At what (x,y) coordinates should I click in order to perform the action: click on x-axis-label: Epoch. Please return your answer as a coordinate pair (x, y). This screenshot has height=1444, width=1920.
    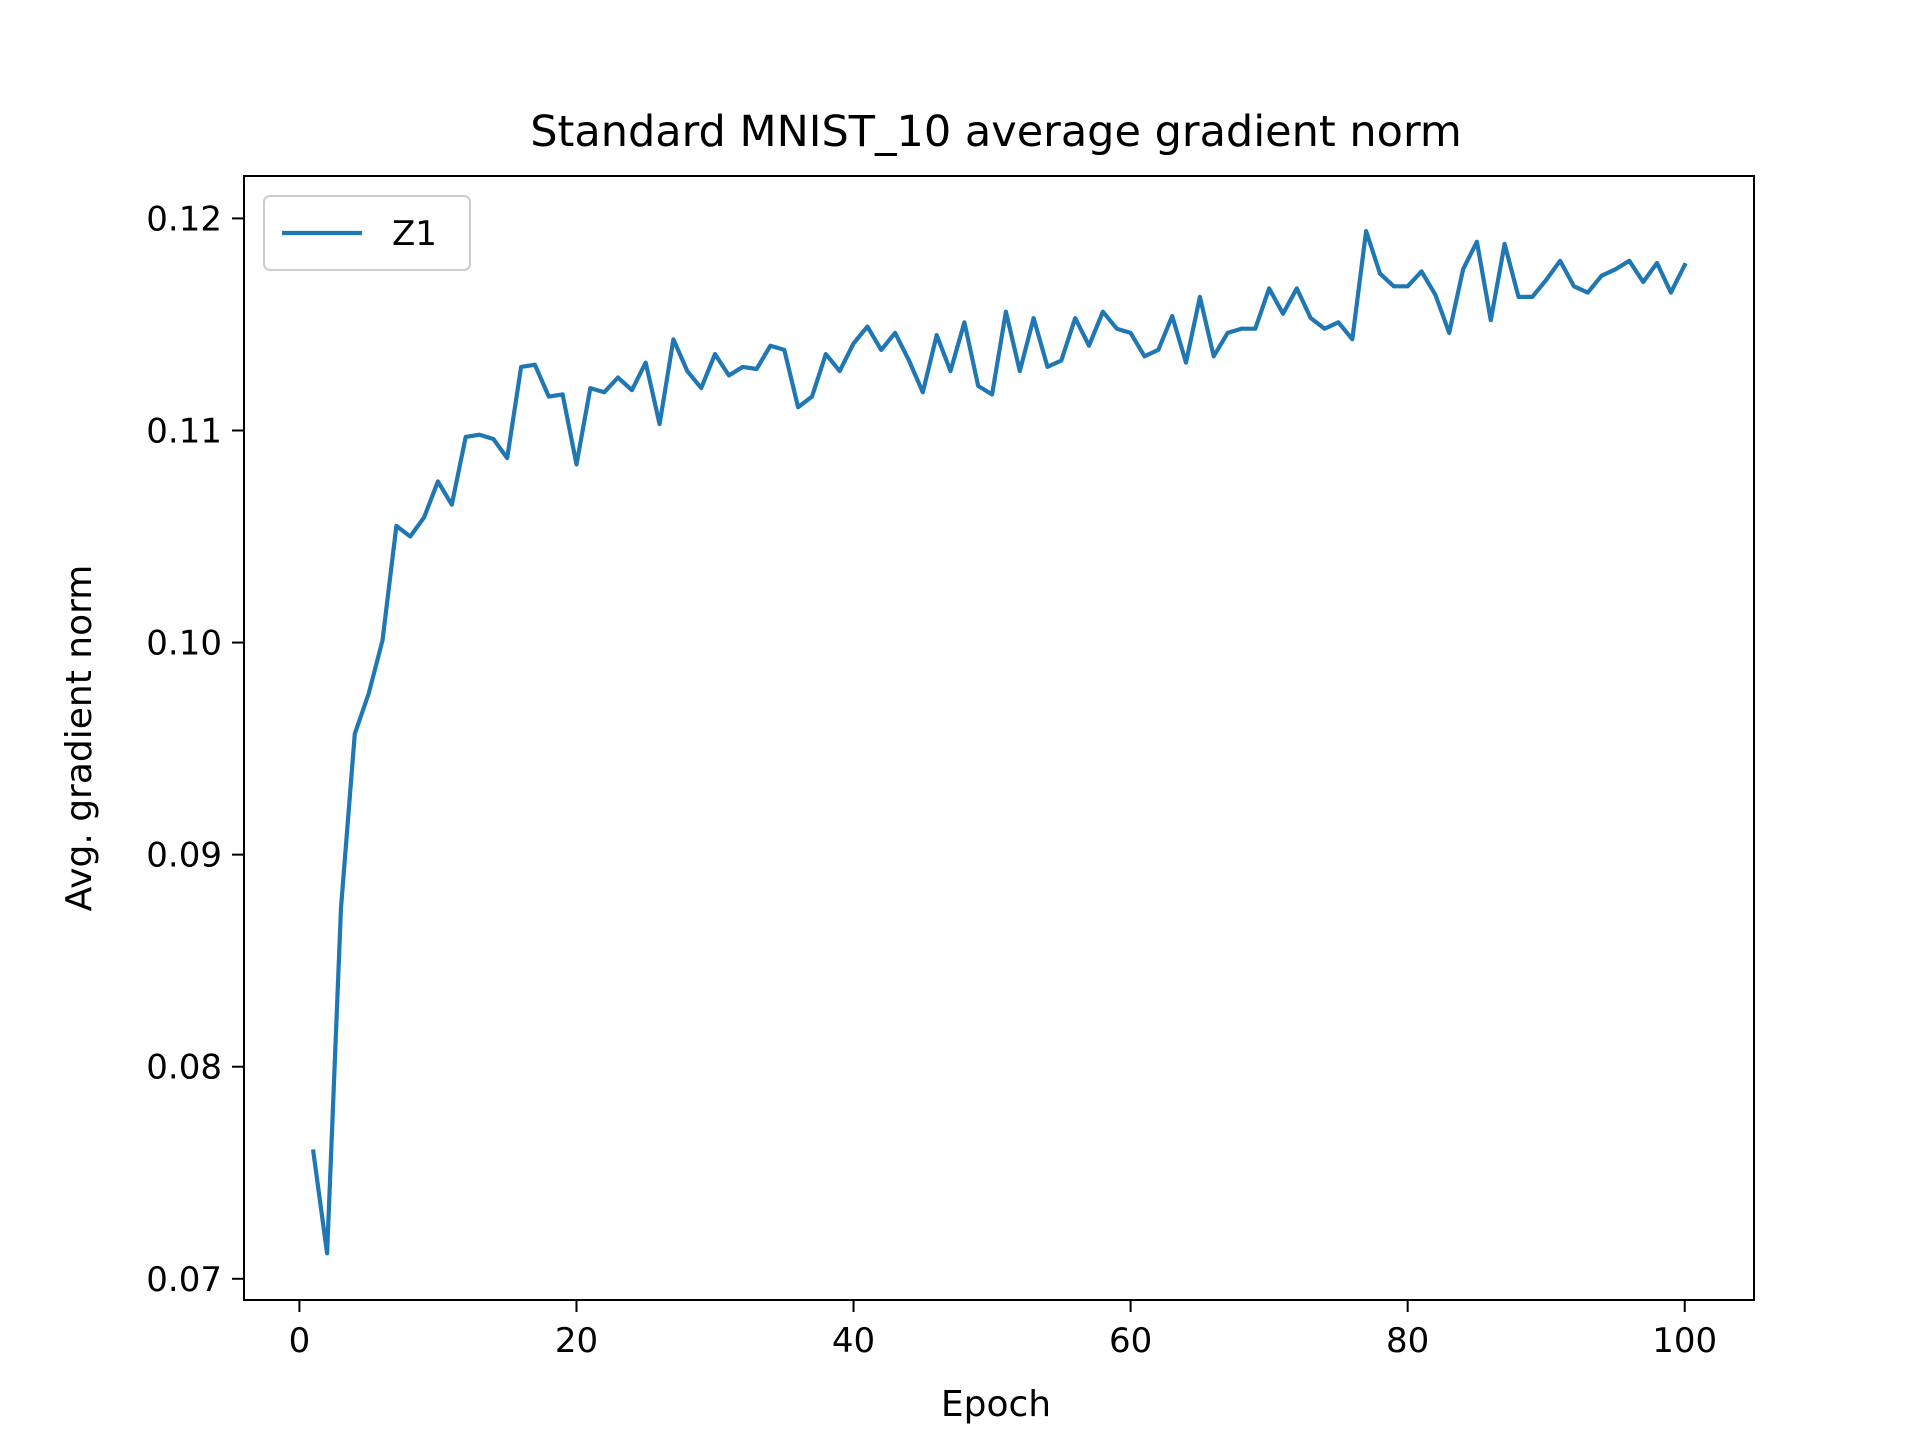
    Looking at the image, I should click on (996, 1404).